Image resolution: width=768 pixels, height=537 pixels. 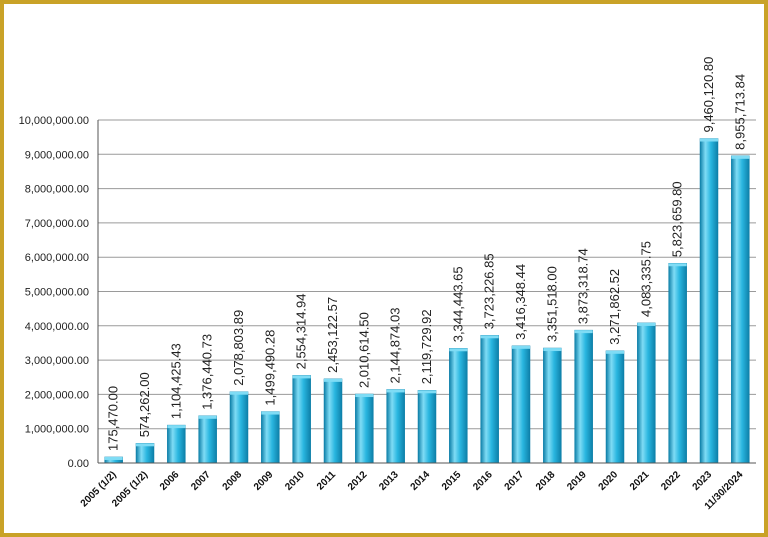 What do you see at coordinates (233, 481) in the screenshot?
I see `x-tick-label: 2008` at bounding box center [233, 481].